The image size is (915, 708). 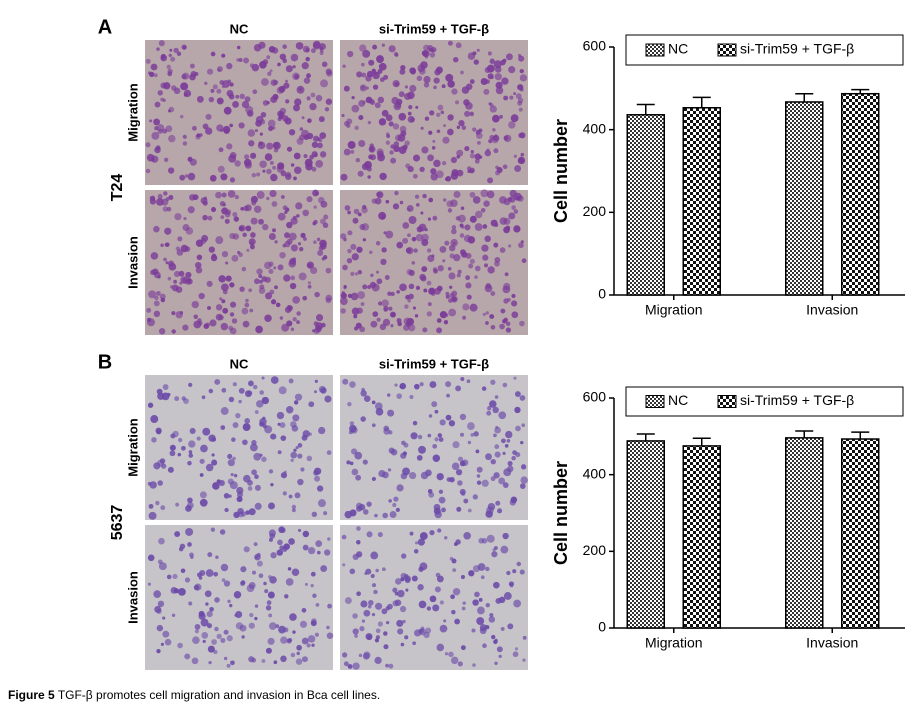 What do you see at coordinates (132, 597) in the screenshot?
I see `row-label: Invasion` at bounding box center [132, 597].